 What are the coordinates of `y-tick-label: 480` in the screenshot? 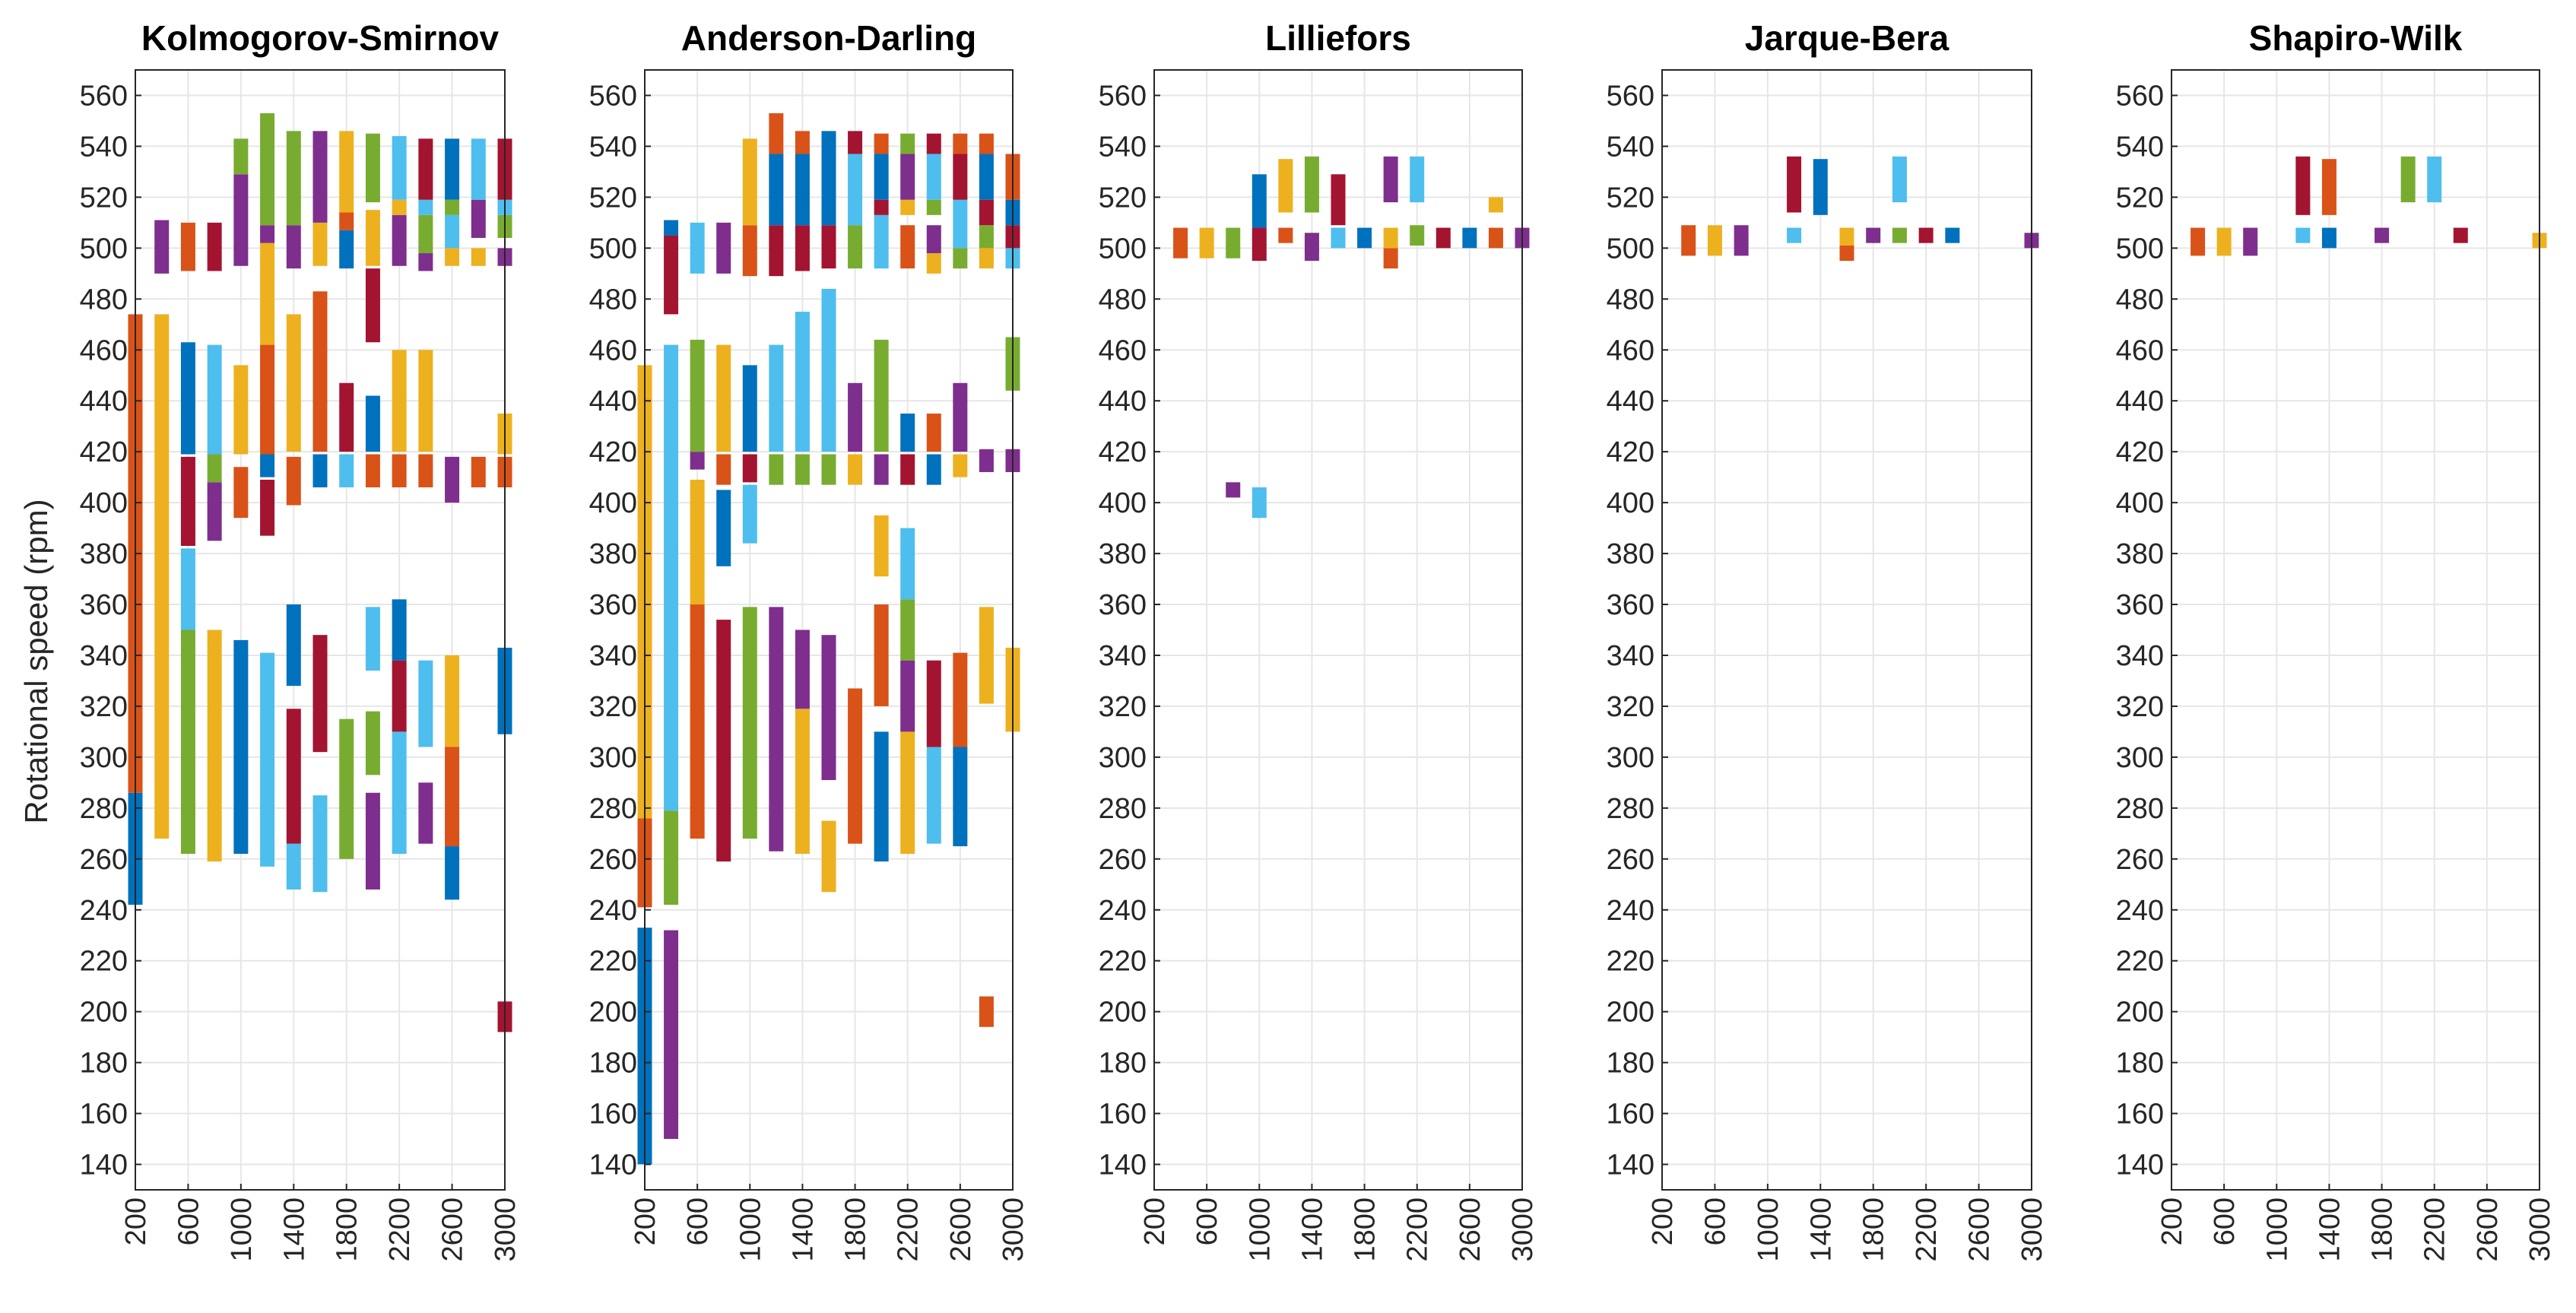 It's located at (104, 300).